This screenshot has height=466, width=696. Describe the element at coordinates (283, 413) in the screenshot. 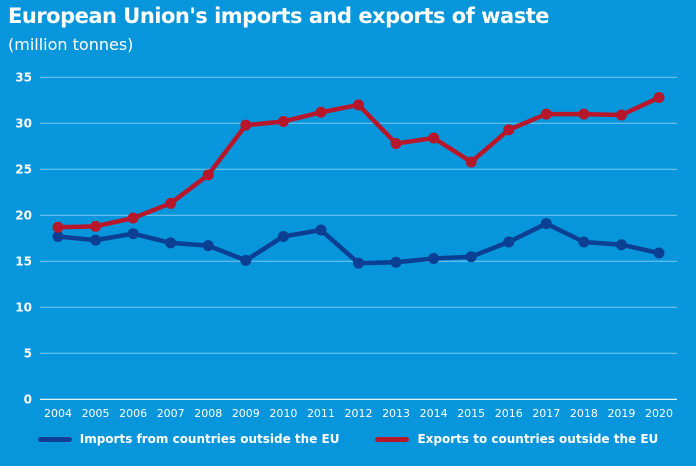

I see `x-tick-label: 2010` at that location.